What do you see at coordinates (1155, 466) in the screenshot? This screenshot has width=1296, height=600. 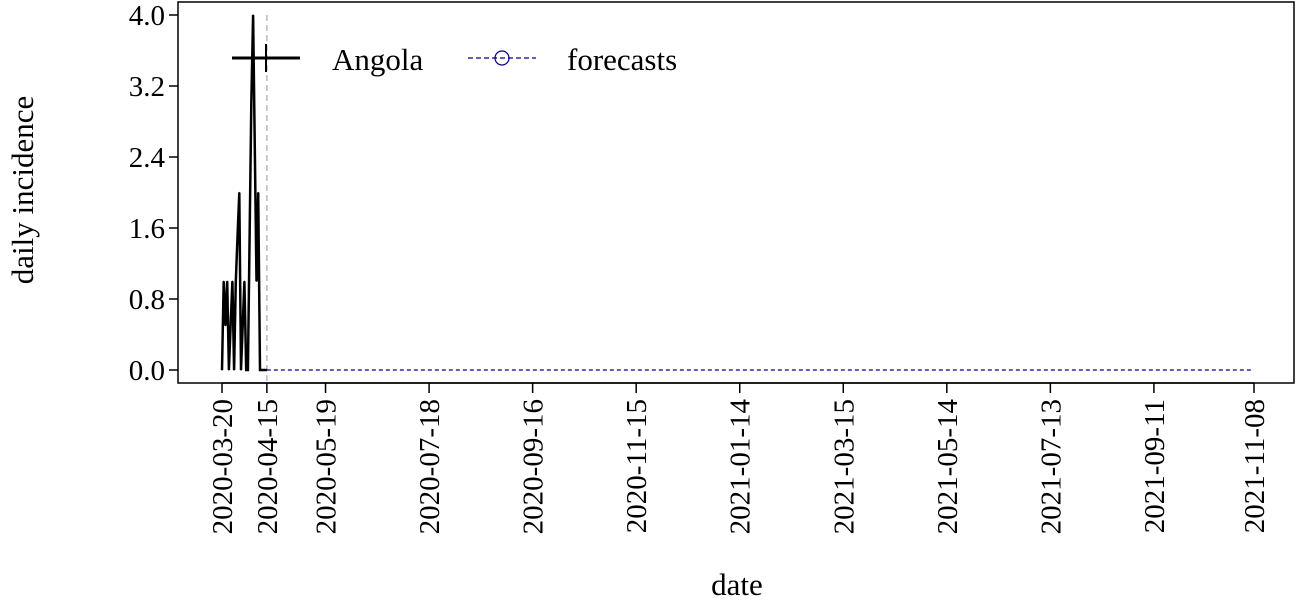 I see `x-tick-label-10: 2021-09-11` at bounding box center [1155, 466].